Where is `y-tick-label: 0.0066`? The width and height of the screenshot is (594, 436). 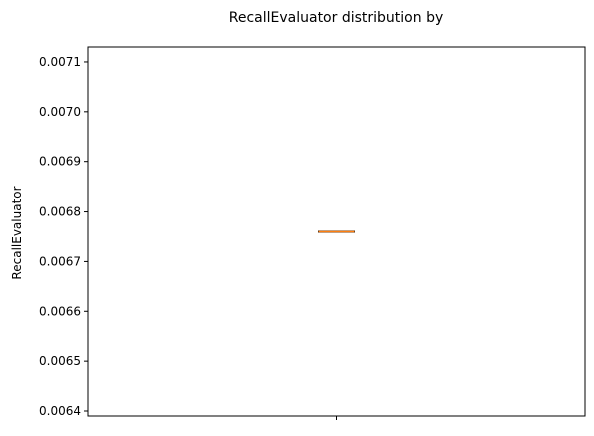 y-tick-label: 0.0066 is located at coordinates (60, 311).